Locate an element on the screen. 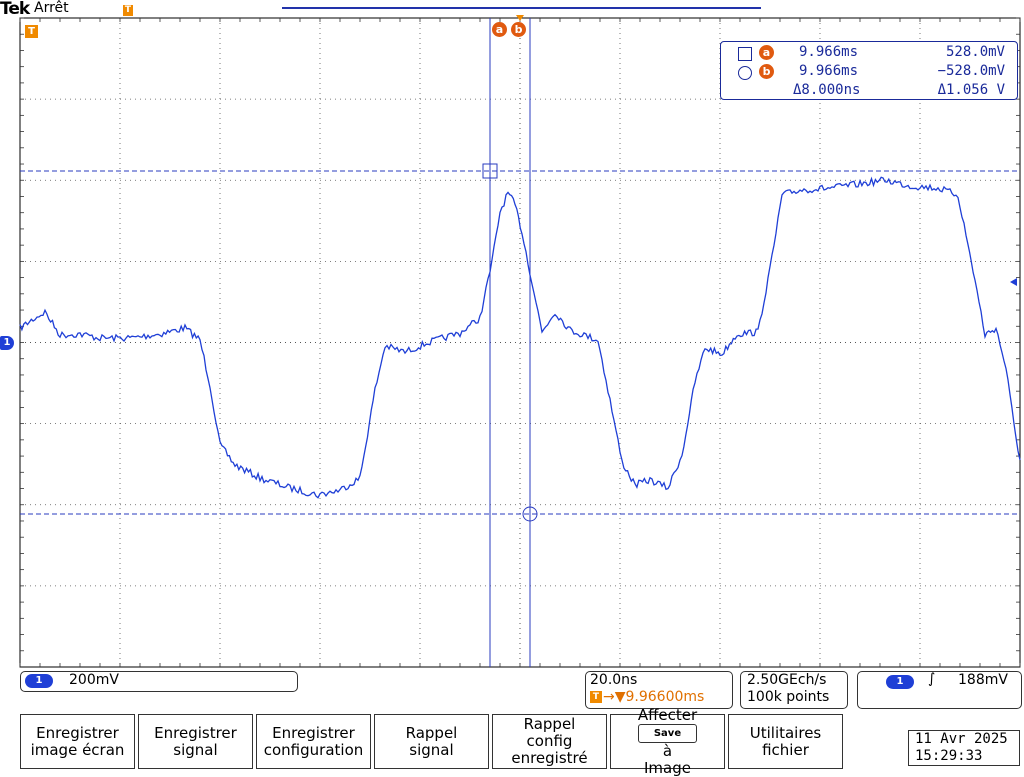  button-line: image écran is located at coordinates (77, 749).